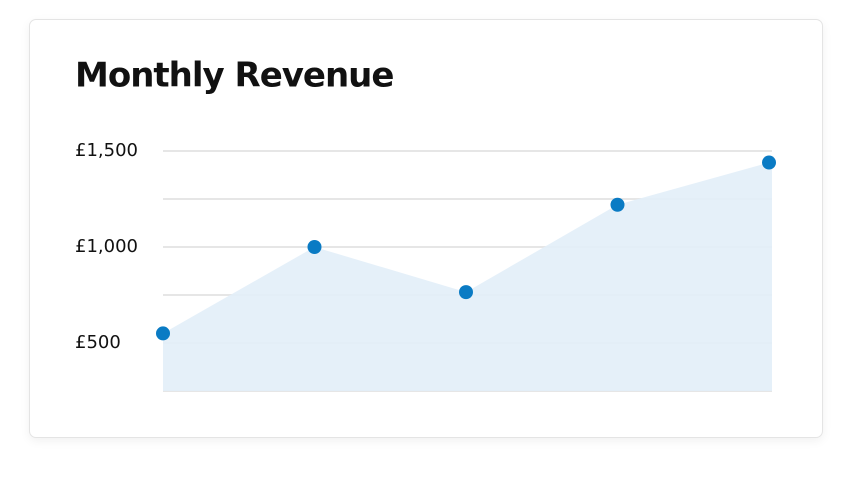 The height and width of the screenshot is (477, 852). I want to click on y-tick-label: £1,500, so click(106, 150).